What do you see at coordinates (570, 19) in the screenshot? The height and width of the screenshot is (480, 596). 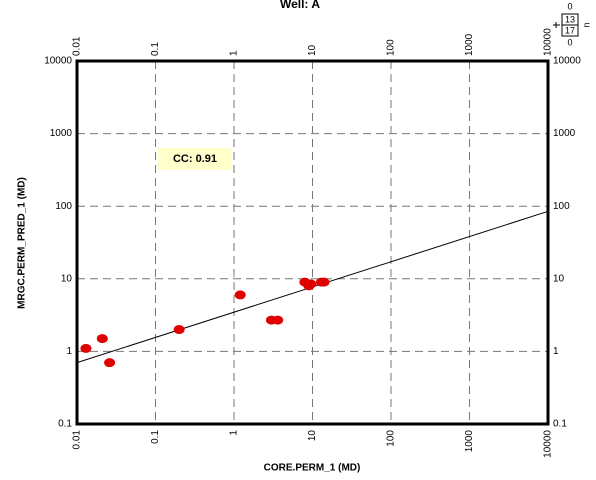 I see `count-value: 13` at bounding box center [570, 19].